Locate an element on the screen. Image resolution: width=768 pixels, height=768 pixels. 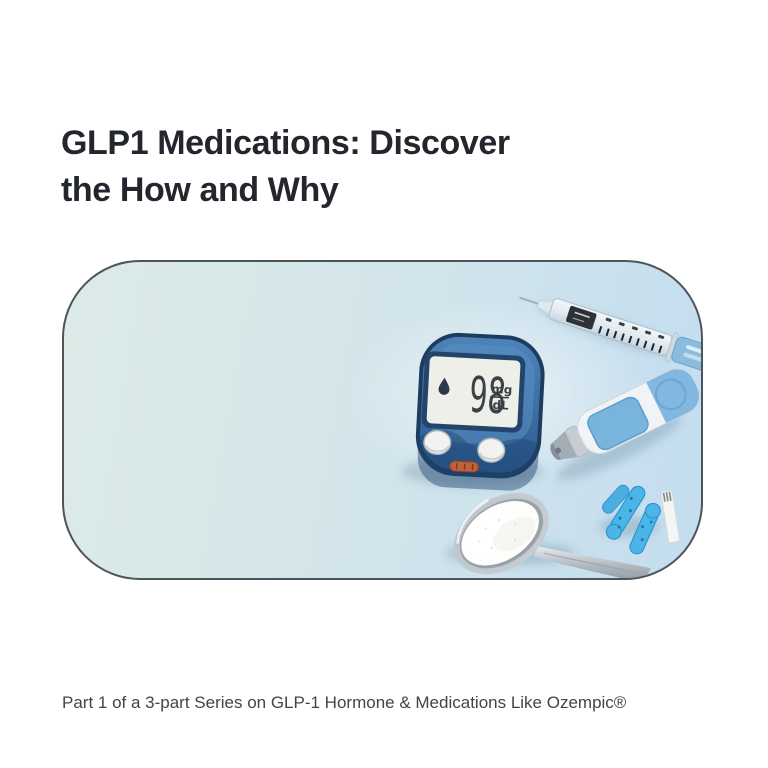
sugar-spoon-illustration is located at coordinates (552, 535).